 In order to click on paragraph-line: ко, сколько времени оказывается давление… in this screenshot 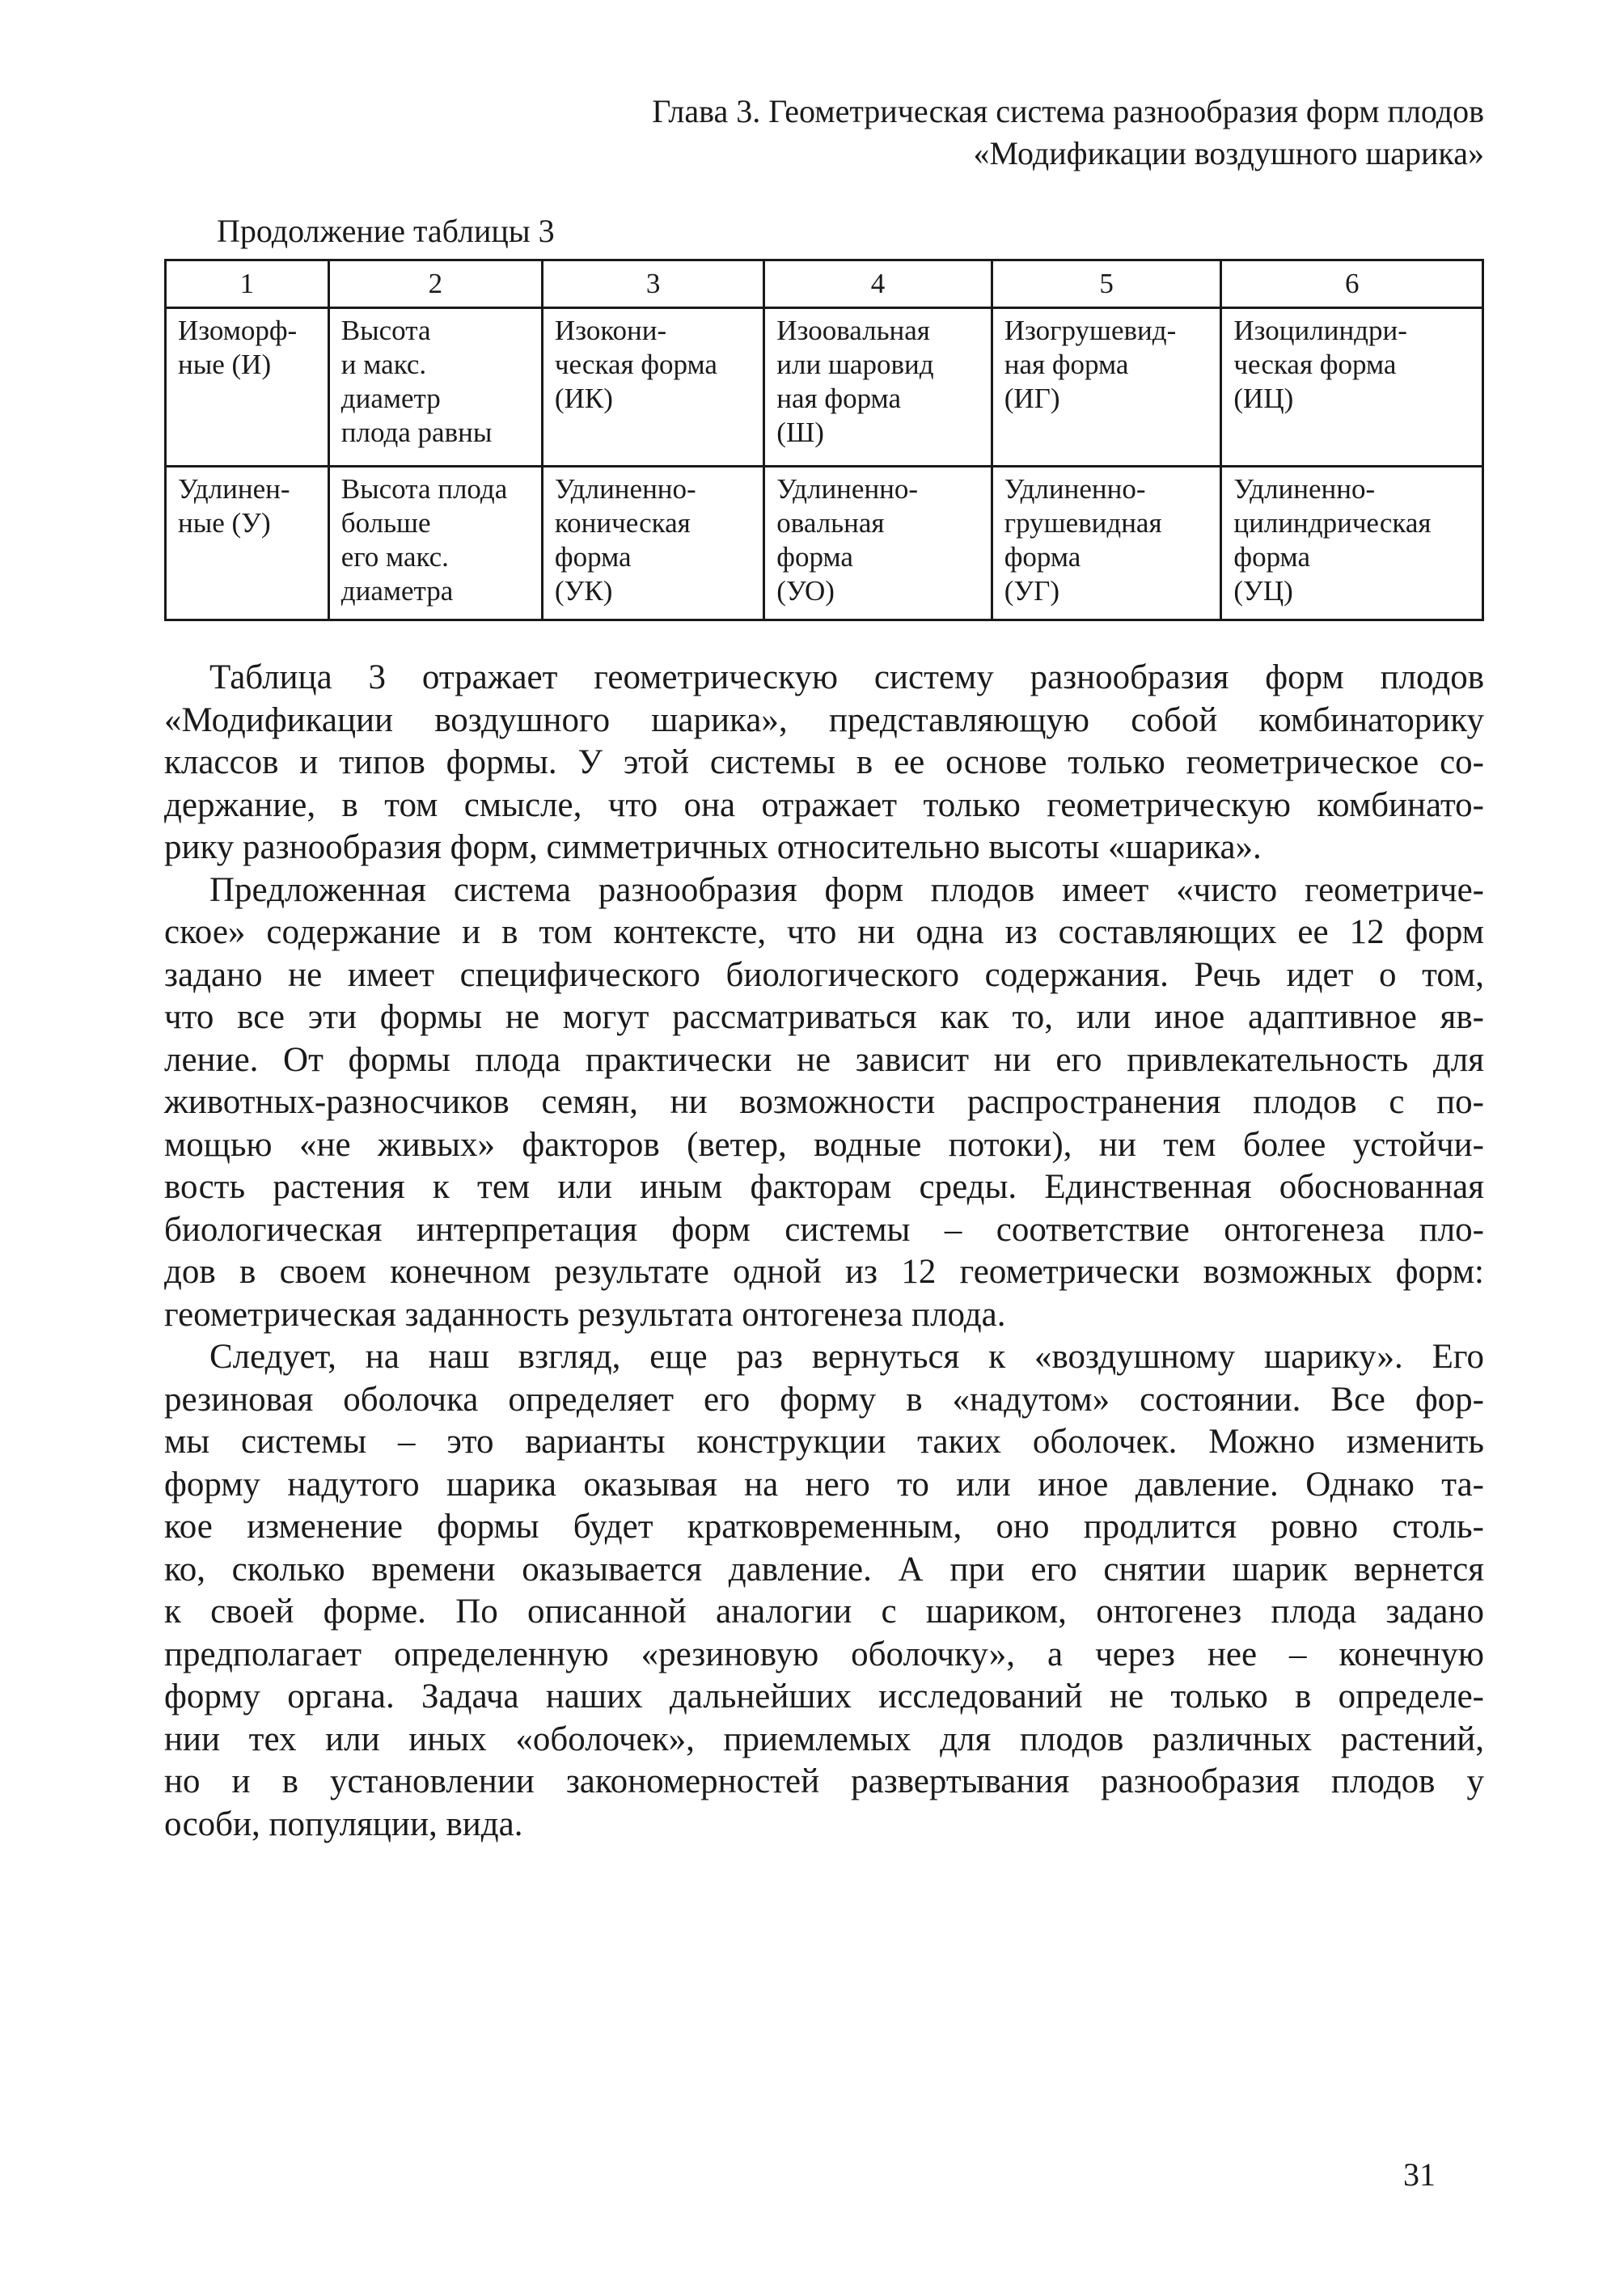, I will do `click(824, 1569)`.